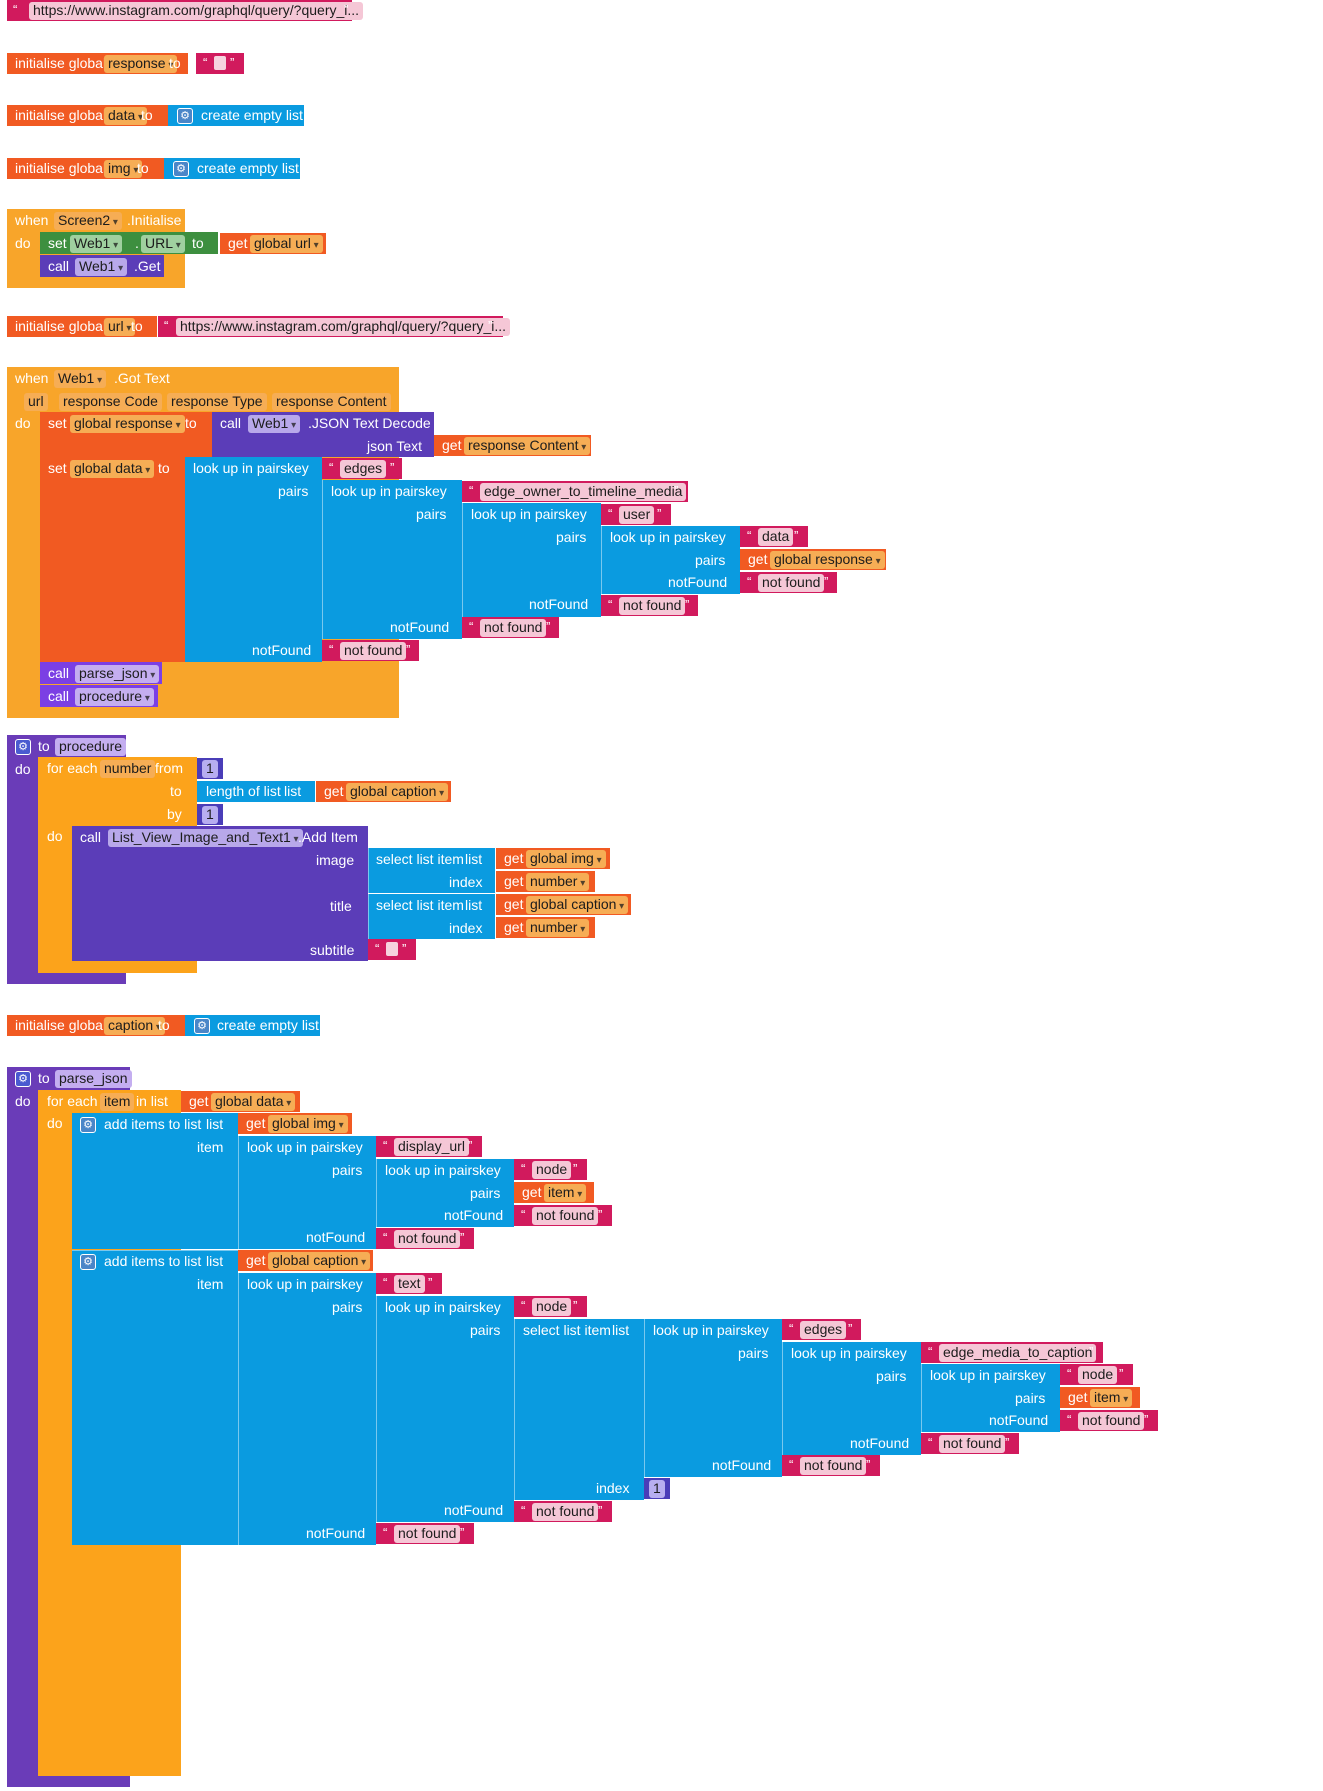 The width and height of the screenshot is (1323, 1791). What do you see at coordinates (87, 115) in the screenshot?
I see `init-global-data-block: initialise global data to` at bounding box center [87, 115].